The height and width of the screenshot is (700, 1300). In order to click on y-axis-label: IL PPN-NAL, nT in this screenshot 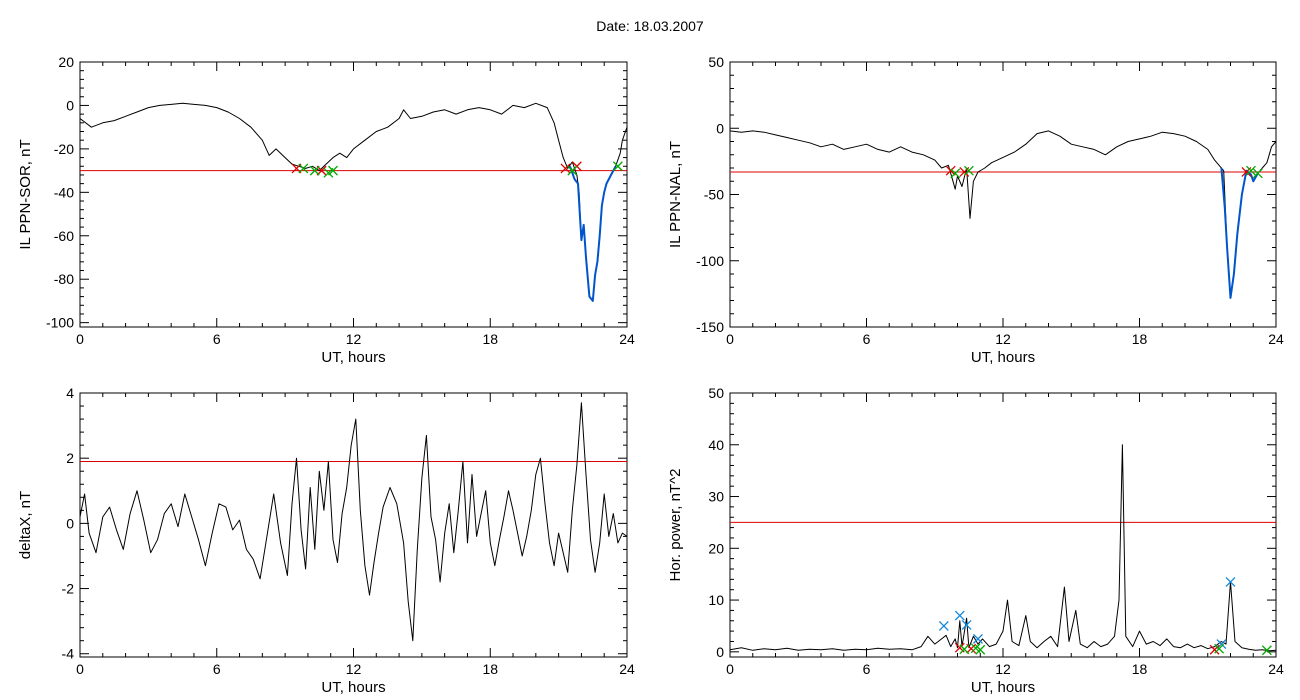, I will do `click(675, 194)`.